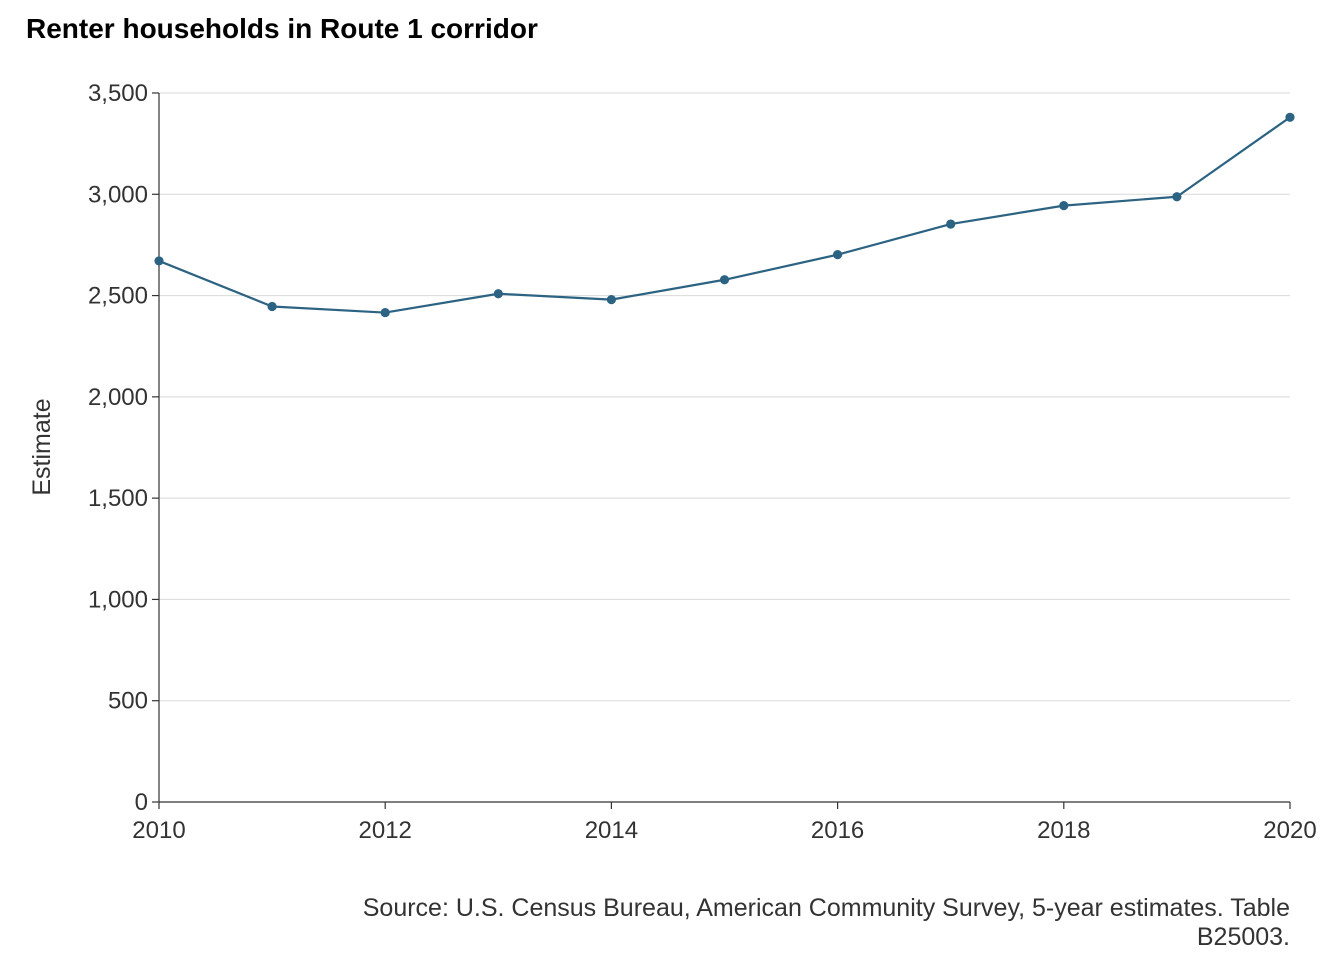 The image size is (1344, 960). What do you see at coordinates (1063, 830) in the screenshot?
I see `x-tick-label: 2018` at bounding box center [1063, 830].